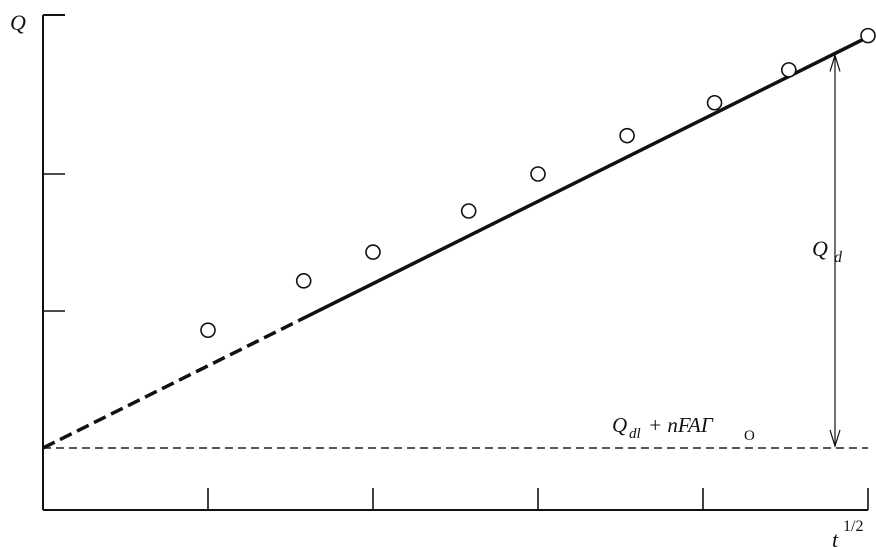 The height and width of the screenshot is (548, 876). Describe the element at coordinates (681, 425) in the screenshot. I see `baseline-label-rest: + nFAΓ` at that location.